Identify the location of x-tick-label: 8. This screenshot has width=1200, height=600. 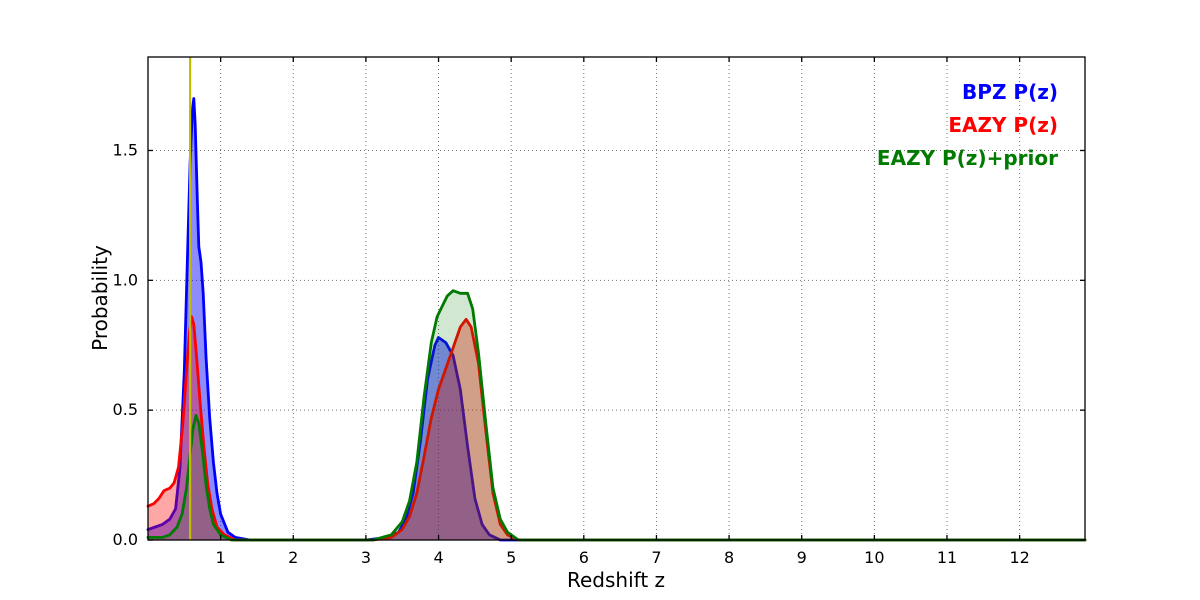
(729, 557).